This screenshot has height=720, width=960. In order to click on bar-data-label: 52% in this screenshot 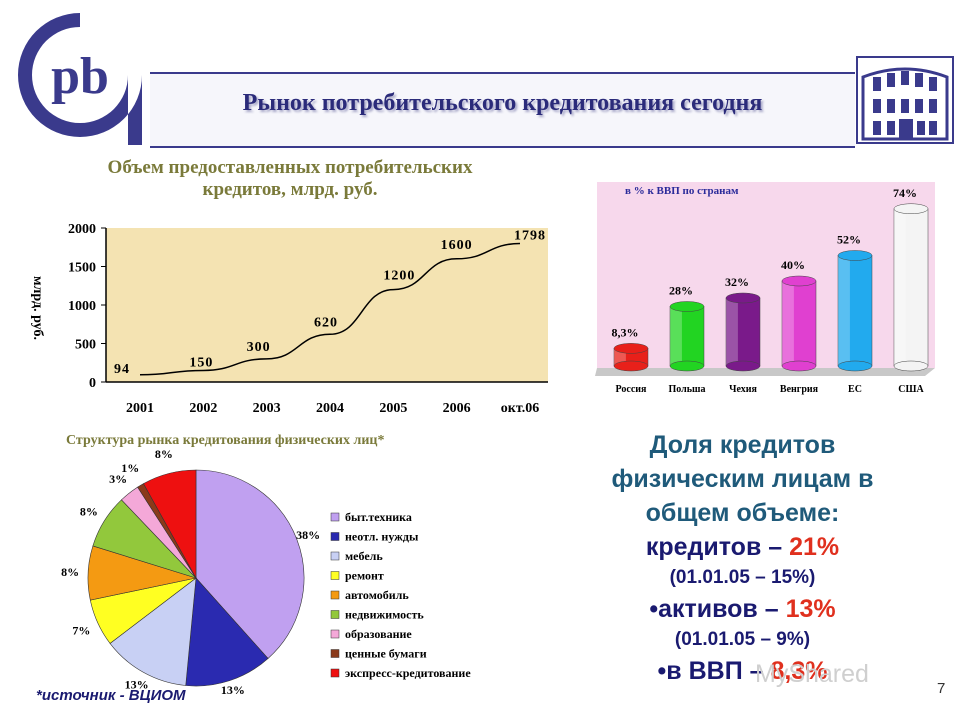, I will do `click(849, 240)`.